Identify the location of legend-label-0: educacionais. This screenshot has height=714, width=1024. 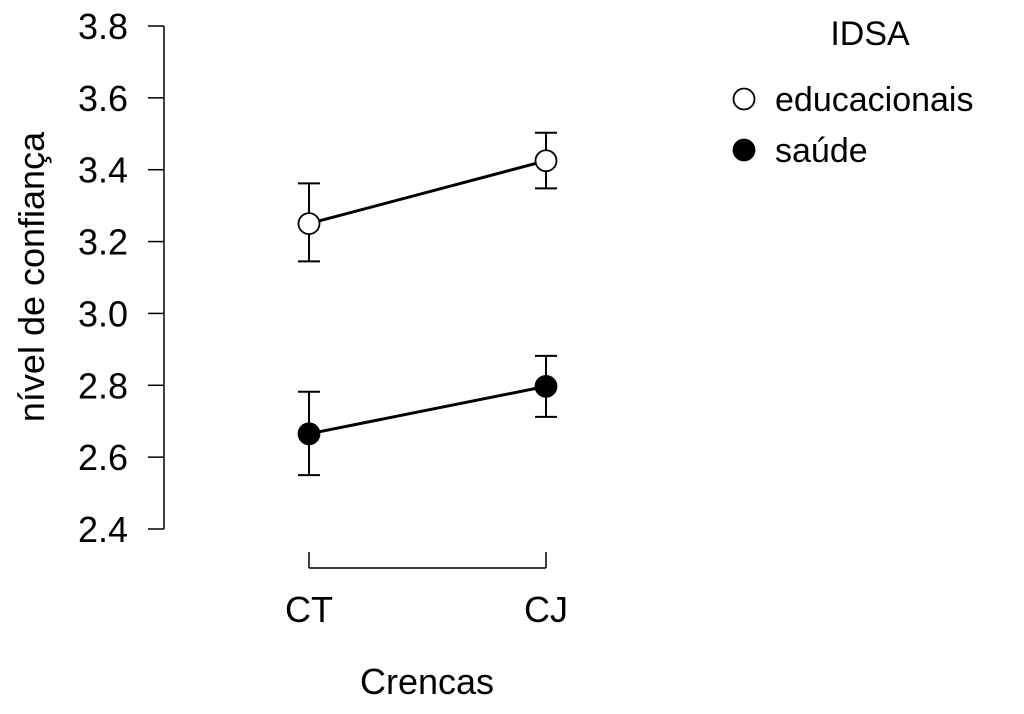
(874, 100).